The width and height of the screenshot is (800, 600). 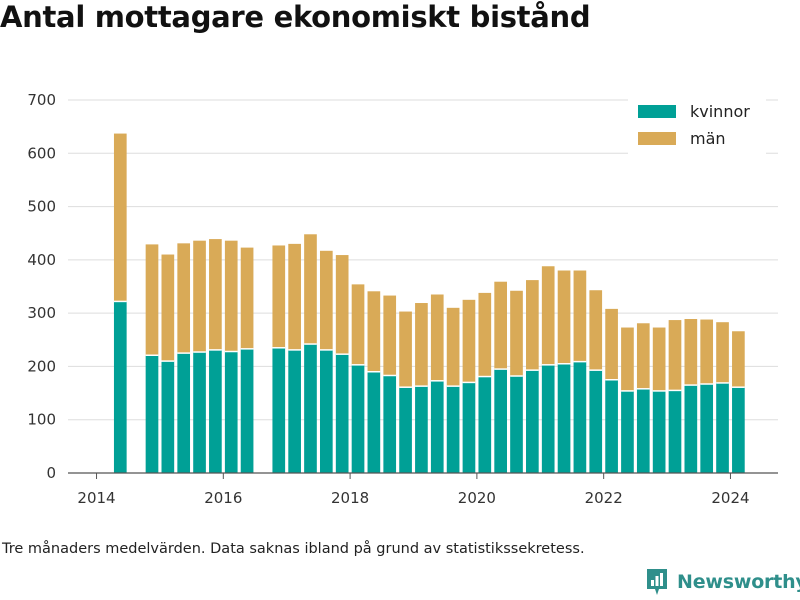 I want to click on brand-logo: Newsworthy, so click(x=722, y=582).